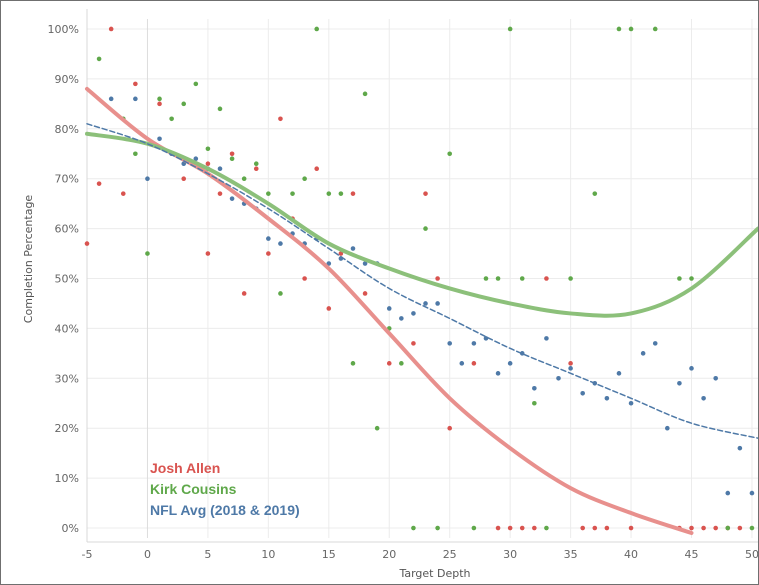 The height and width of the screenshot is (585, 759). I want to click on y-tick-label: 80%, so click(67, 129).